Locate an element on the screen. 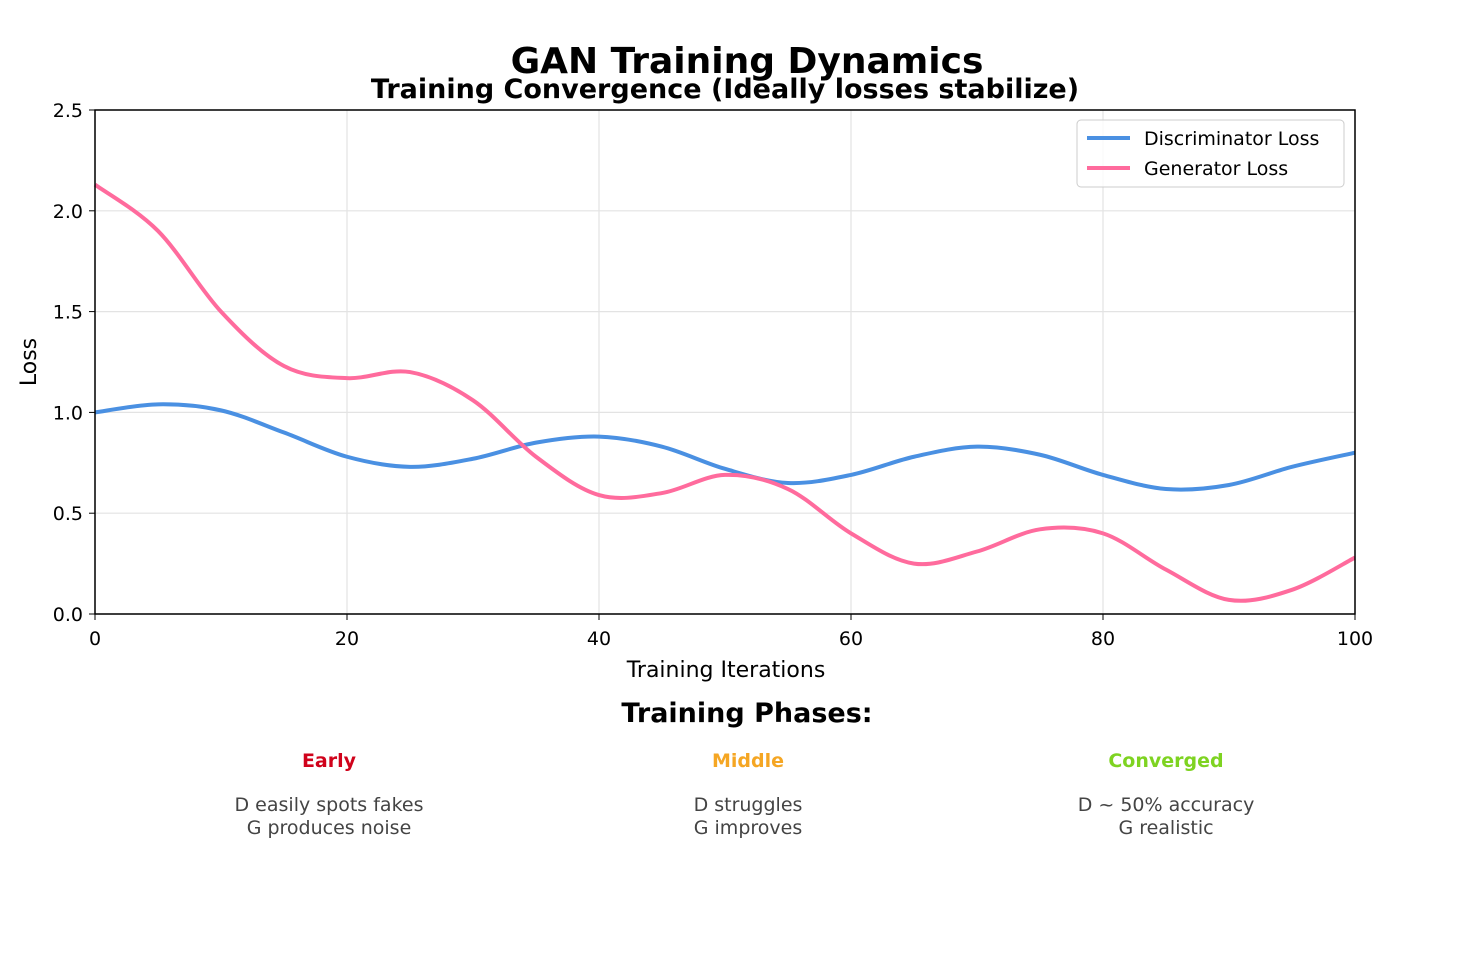 This screenshot has width=1460, height=953. legend-label-generator: Generator Loss is located at coordinates (1216, 169).